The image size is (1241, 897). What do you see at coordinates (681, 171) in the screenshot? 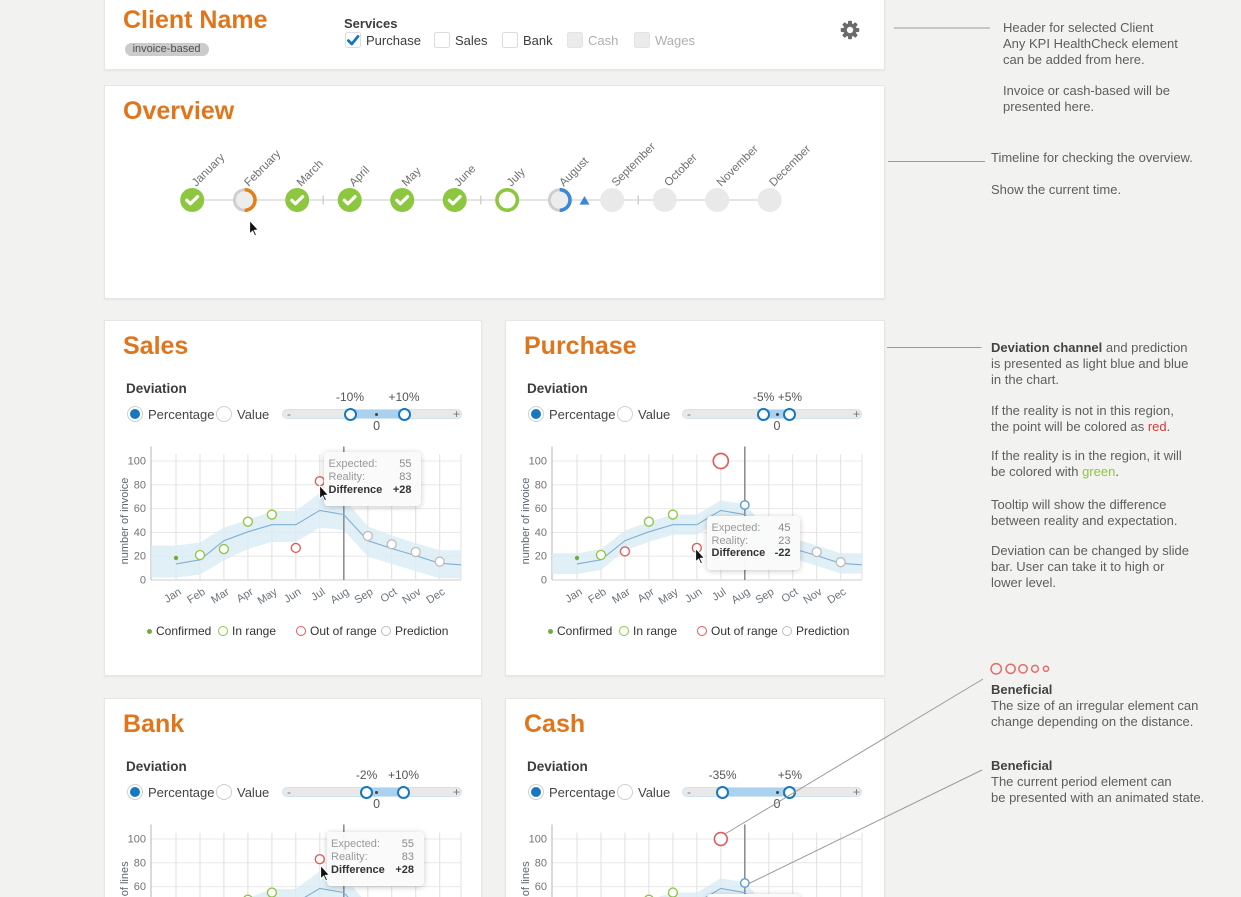
I see `svg-text: October` at bounding box center [681, 171].